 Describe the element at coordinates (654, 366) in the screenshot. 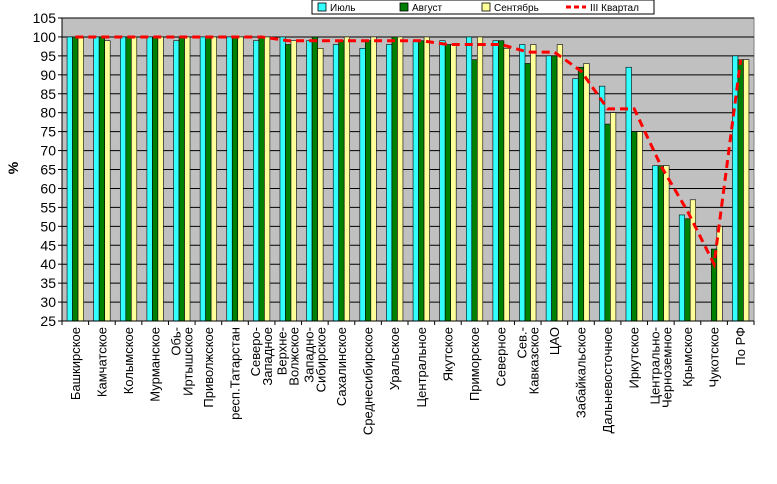

I see `x-tick-label: Центрально-` at that location.